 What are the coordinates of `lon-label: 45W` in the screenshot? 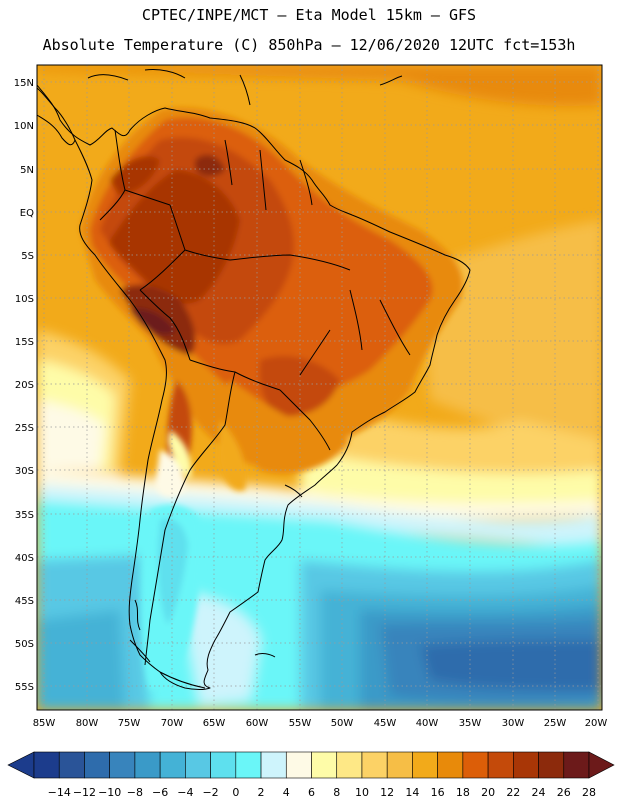 It's located at (385, 723).